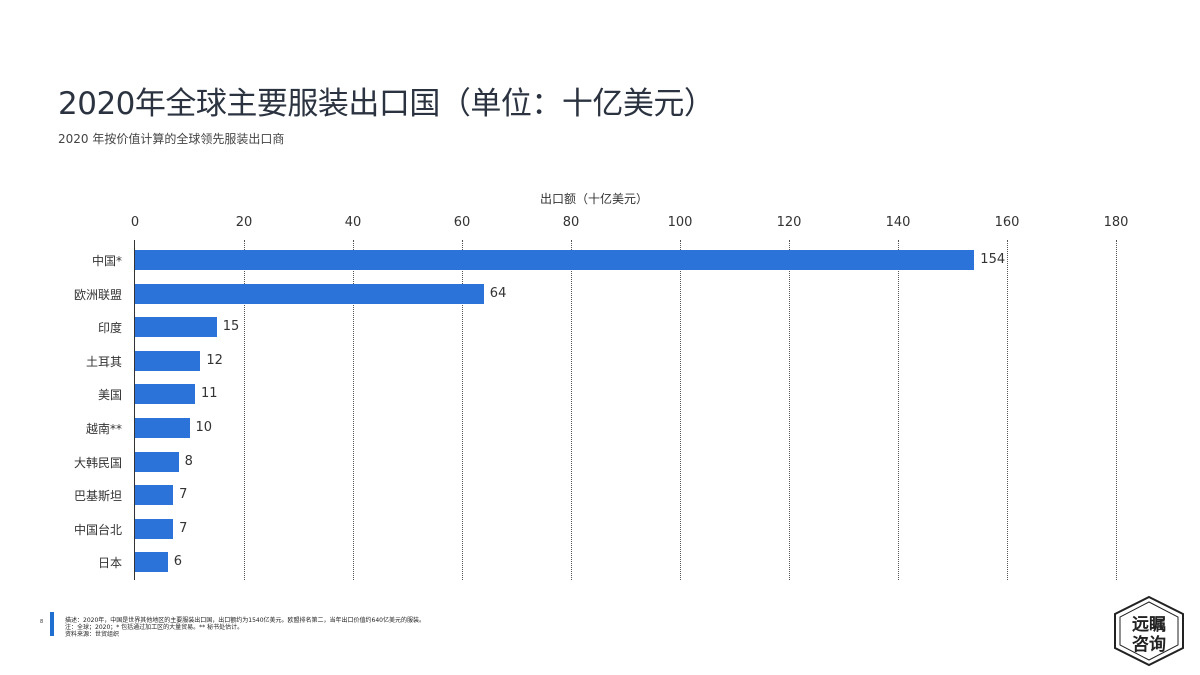  Describe the element at coordinates (1116, 222) in the screenshot. I see `x-tick-label: 180` at that location.